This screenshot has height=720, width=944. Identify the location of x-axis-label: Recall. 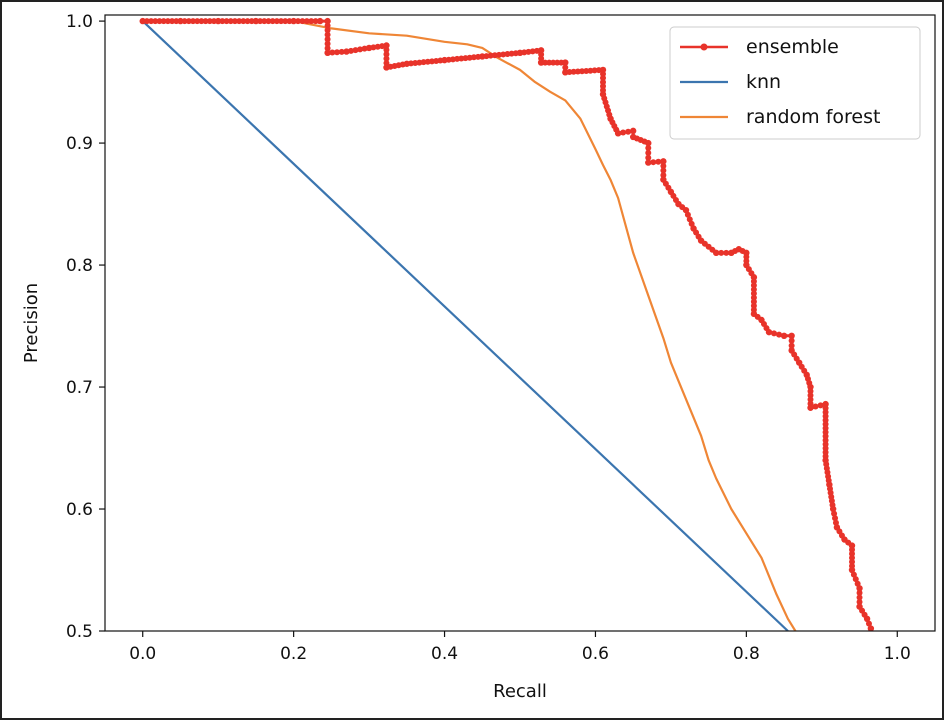
(520, 691).